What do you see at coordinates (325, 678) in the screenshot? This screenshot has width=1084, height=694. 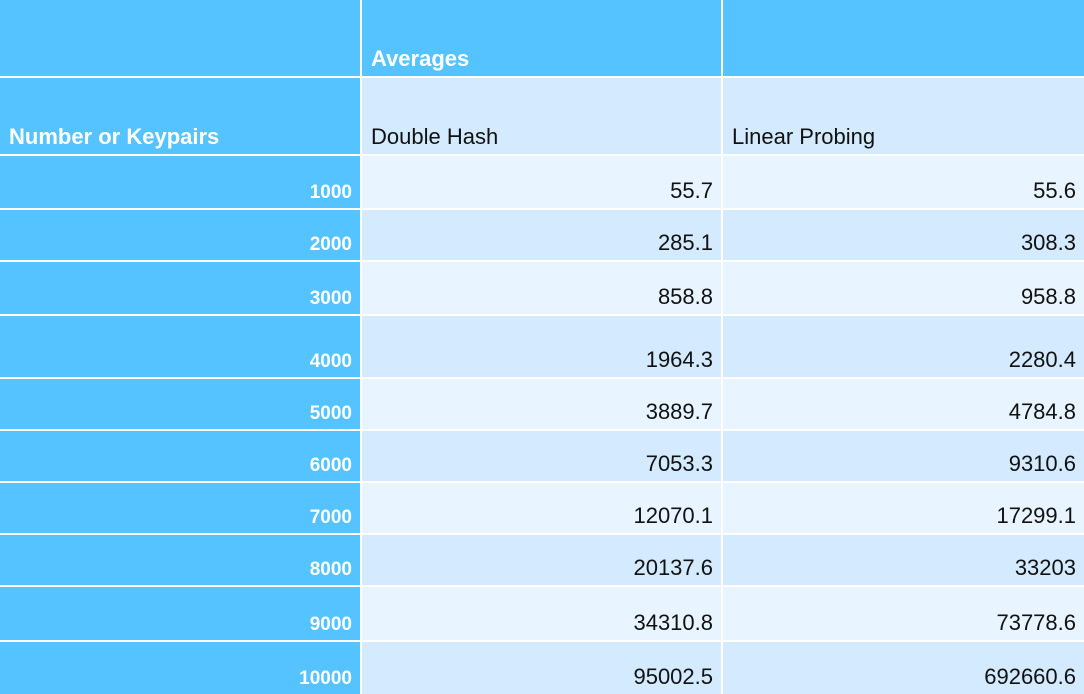 I see `keypairs-cell-text: 10000` at bounding box center [325, 678].